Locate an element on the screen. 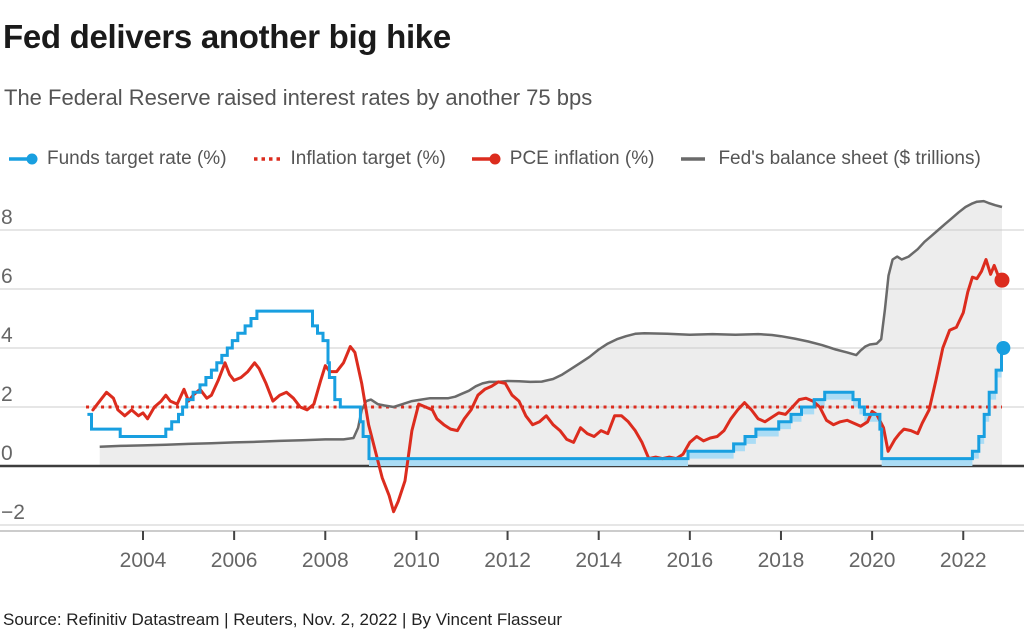 This screenshot has width=1024, height=636. y-tick-label: 6 is located at coordinates (7, 276).